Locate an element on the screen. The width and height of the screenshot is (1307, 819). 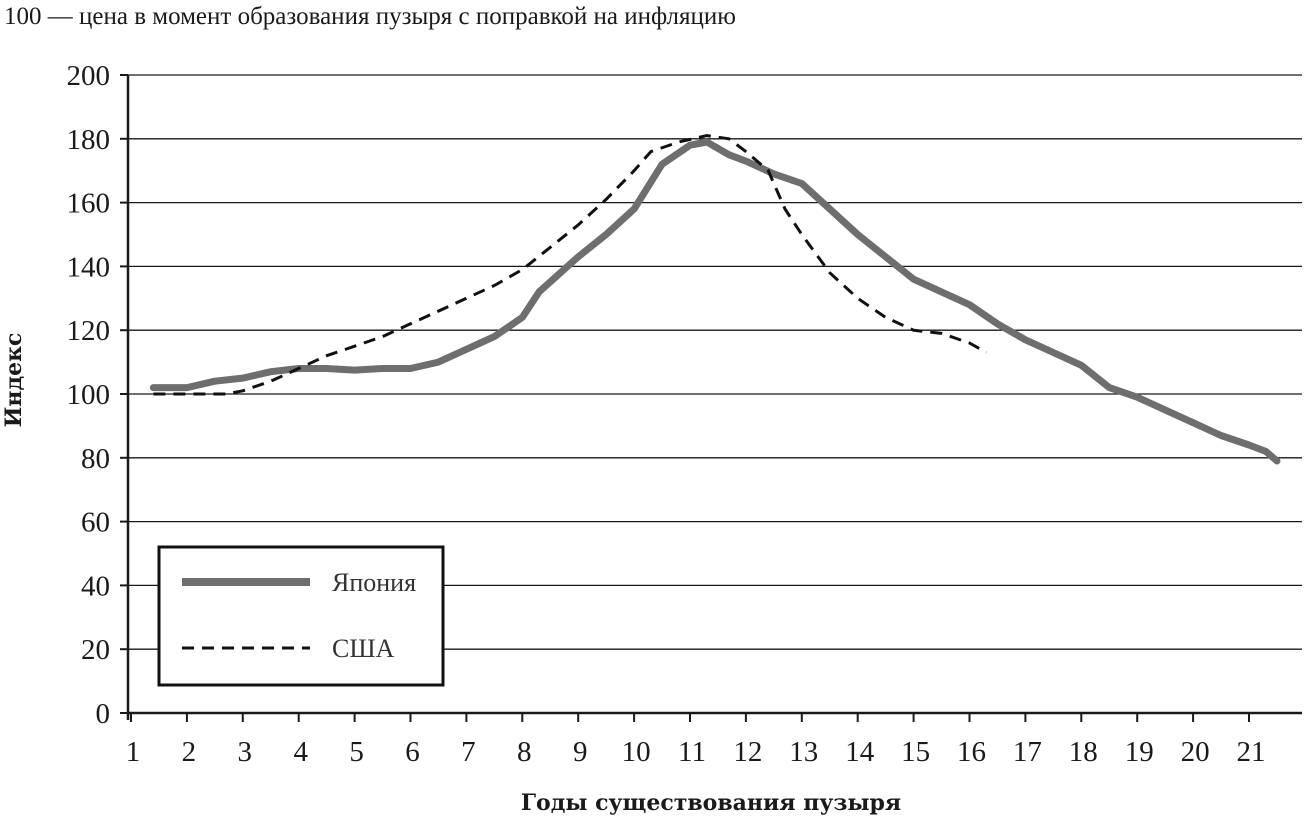
y-tick-label: 60 is located at coordinates (95, 523).